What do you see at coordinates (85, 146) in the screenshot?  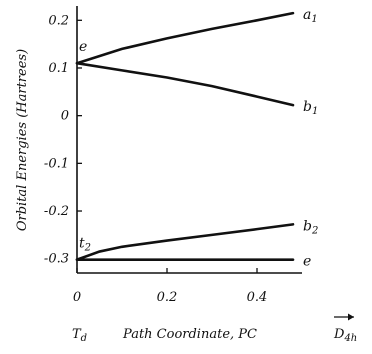 I see `annotation-group: e t2` at bounding box center [85, 146].